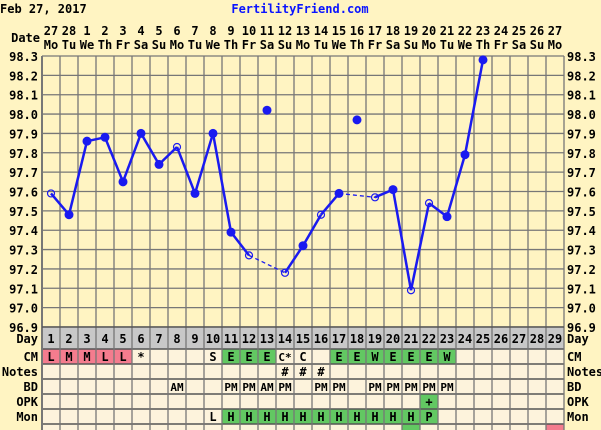 This screenshot has height=430, width=601. I want to click on date-tick: 1, so click(86, 31).